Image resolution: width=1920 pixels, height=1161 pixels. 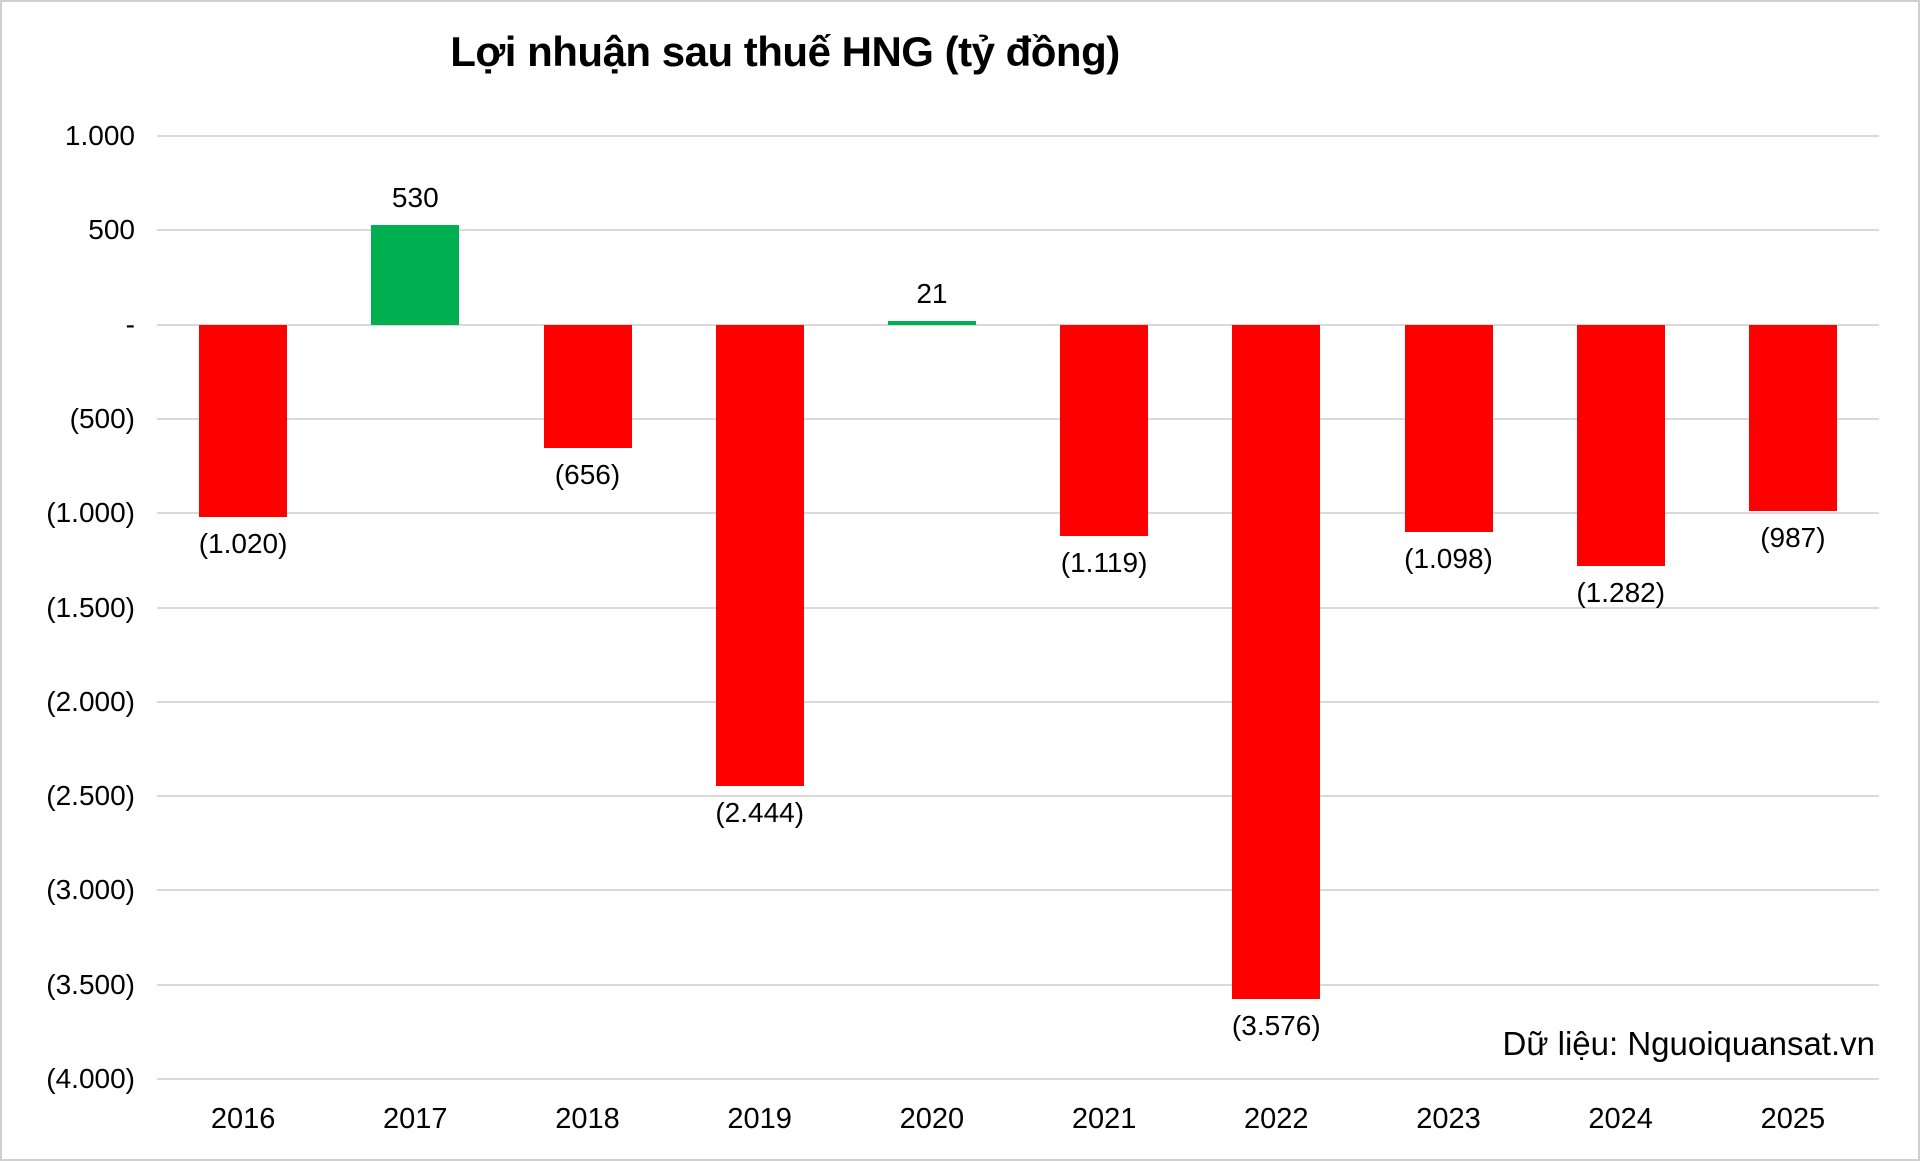 I want to click on bar-2025, so click(x=1792, y=417).